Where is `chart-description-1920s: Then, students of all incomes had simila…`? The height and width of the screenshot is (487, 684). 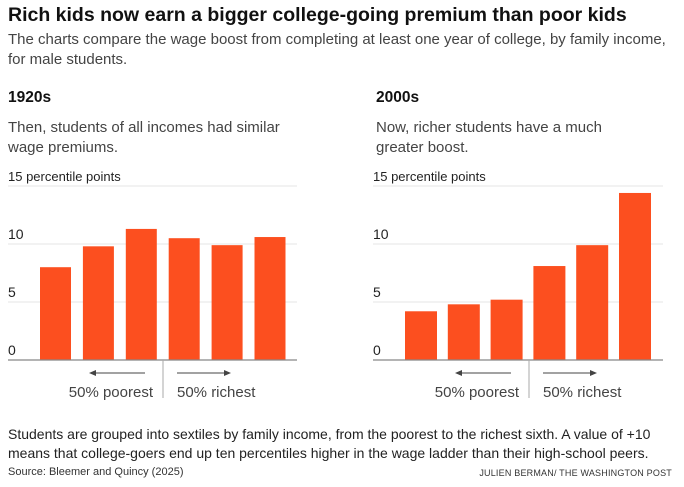 chart-description-1920s: Then, students of all incomes had simila… is located at coordinates (144, 137).